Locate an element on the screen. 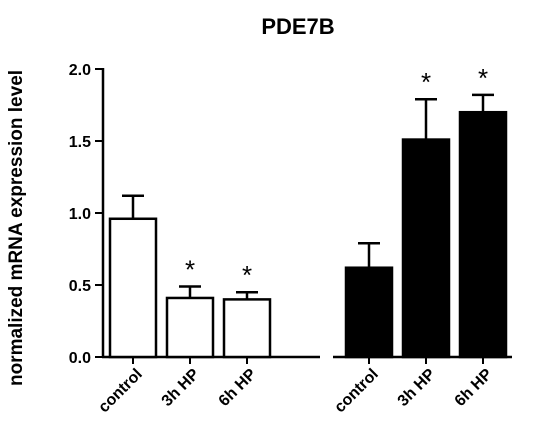 This screenshot has height=440, width=534. y-tick-label: 1.0 is located at coordinates (80, 214).